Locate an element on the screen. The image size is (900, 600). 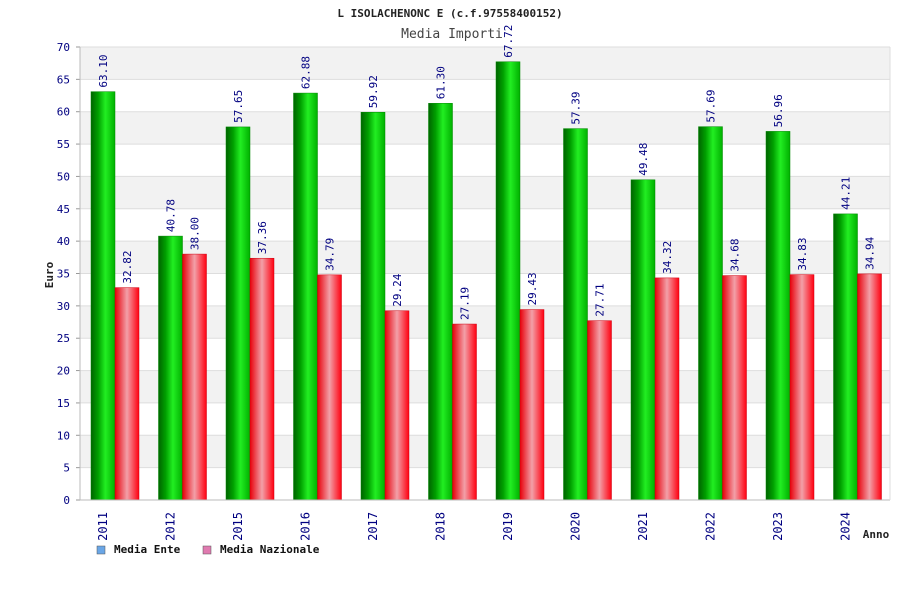
bar-value-label: 57.69 is located at coordinates (711, 106).